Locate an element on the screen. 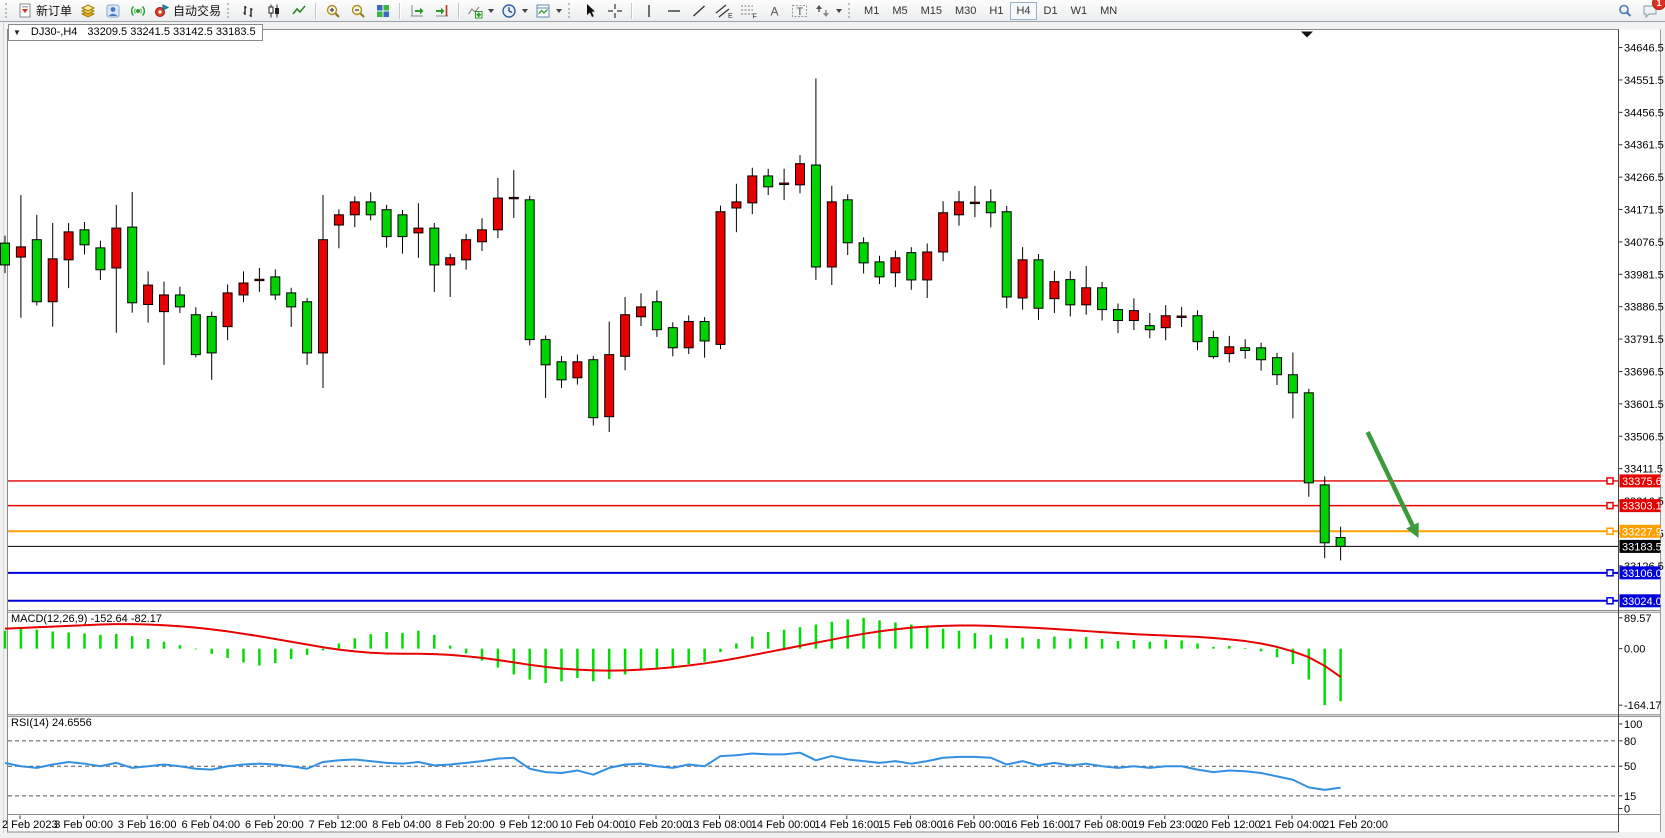 This screenshot has width=1665, height=838. timeframe-button-m5: M5 is located at coordinates (900, 10).